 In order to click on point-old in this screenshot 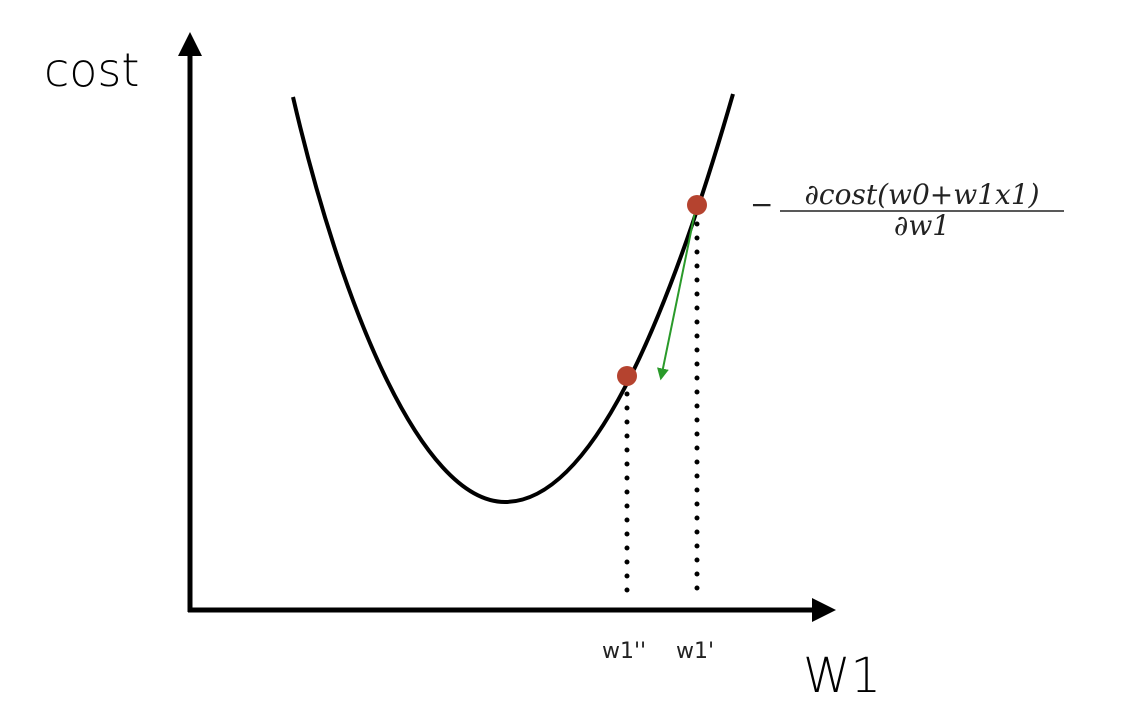, I will do `click(697, 205)`.